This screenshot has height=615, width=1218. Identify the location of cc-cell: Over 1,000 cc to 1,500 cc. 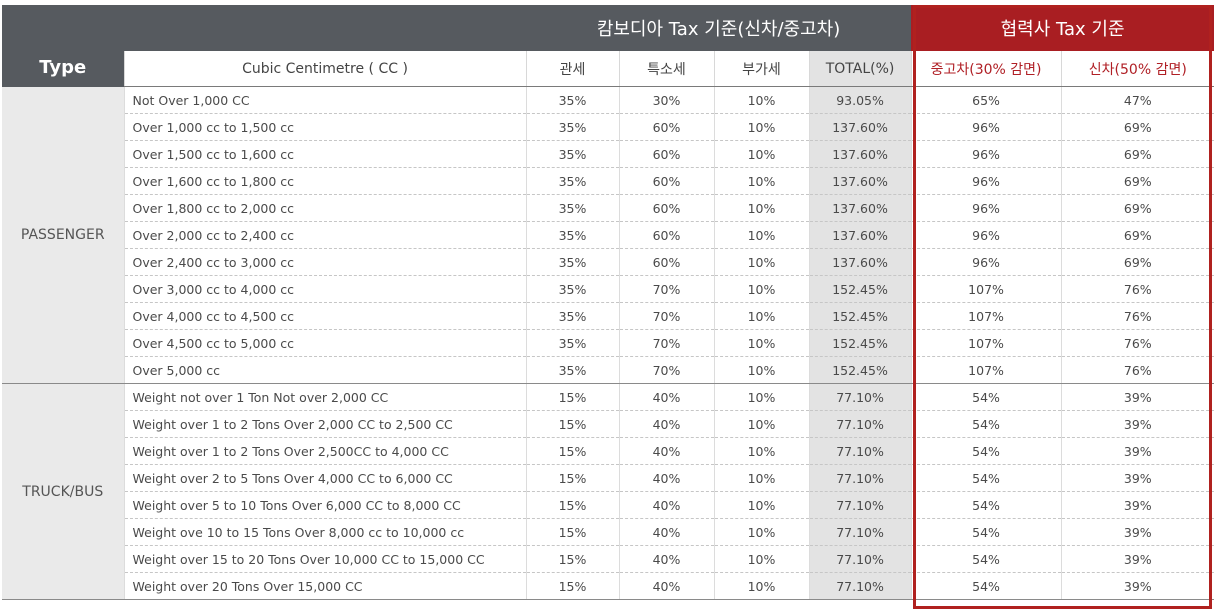
(324, 127).